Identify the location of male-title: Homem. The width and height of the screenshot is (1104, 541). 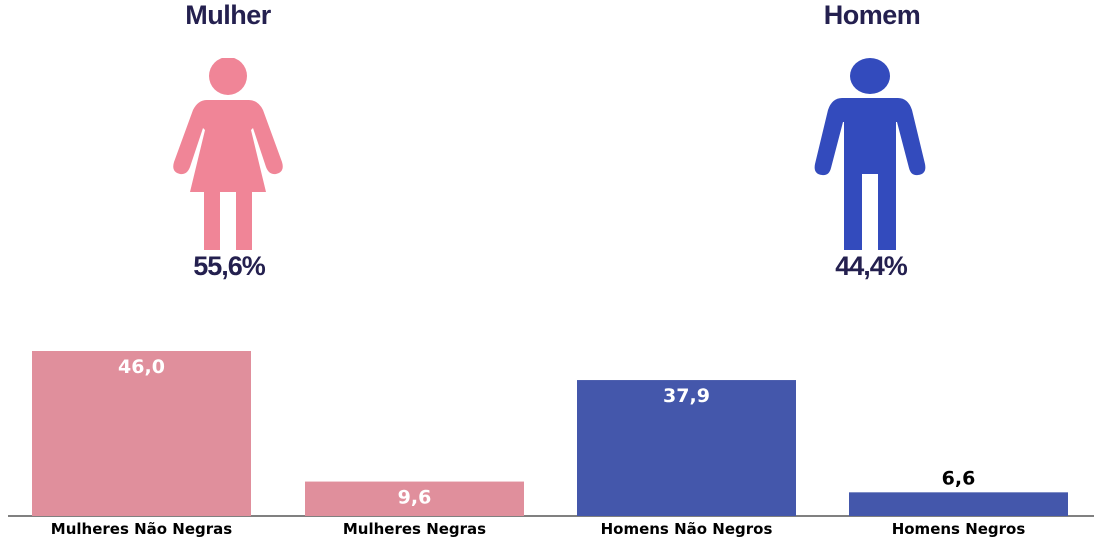
(872, 15).